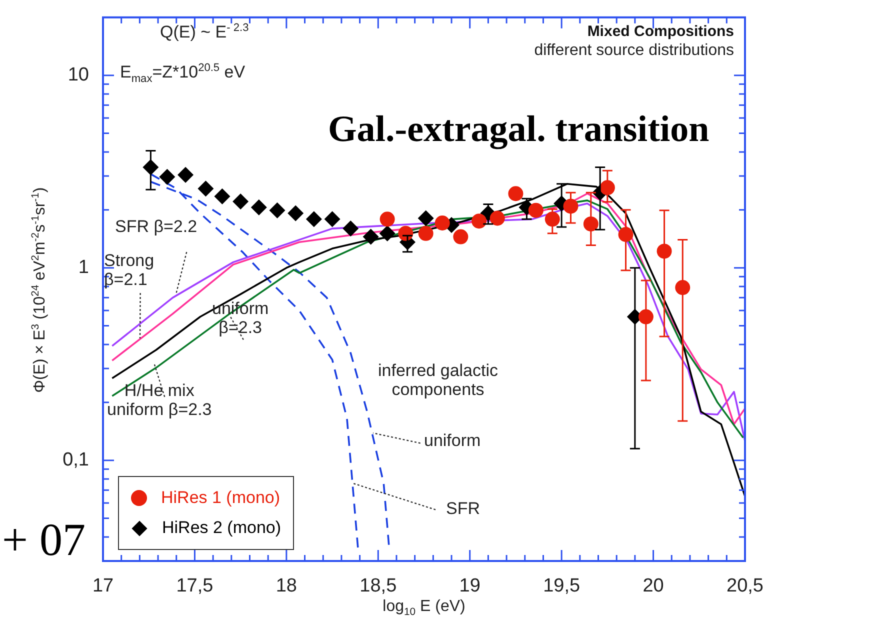  I want to click on x-tick-label: 19, so click(469, 586).